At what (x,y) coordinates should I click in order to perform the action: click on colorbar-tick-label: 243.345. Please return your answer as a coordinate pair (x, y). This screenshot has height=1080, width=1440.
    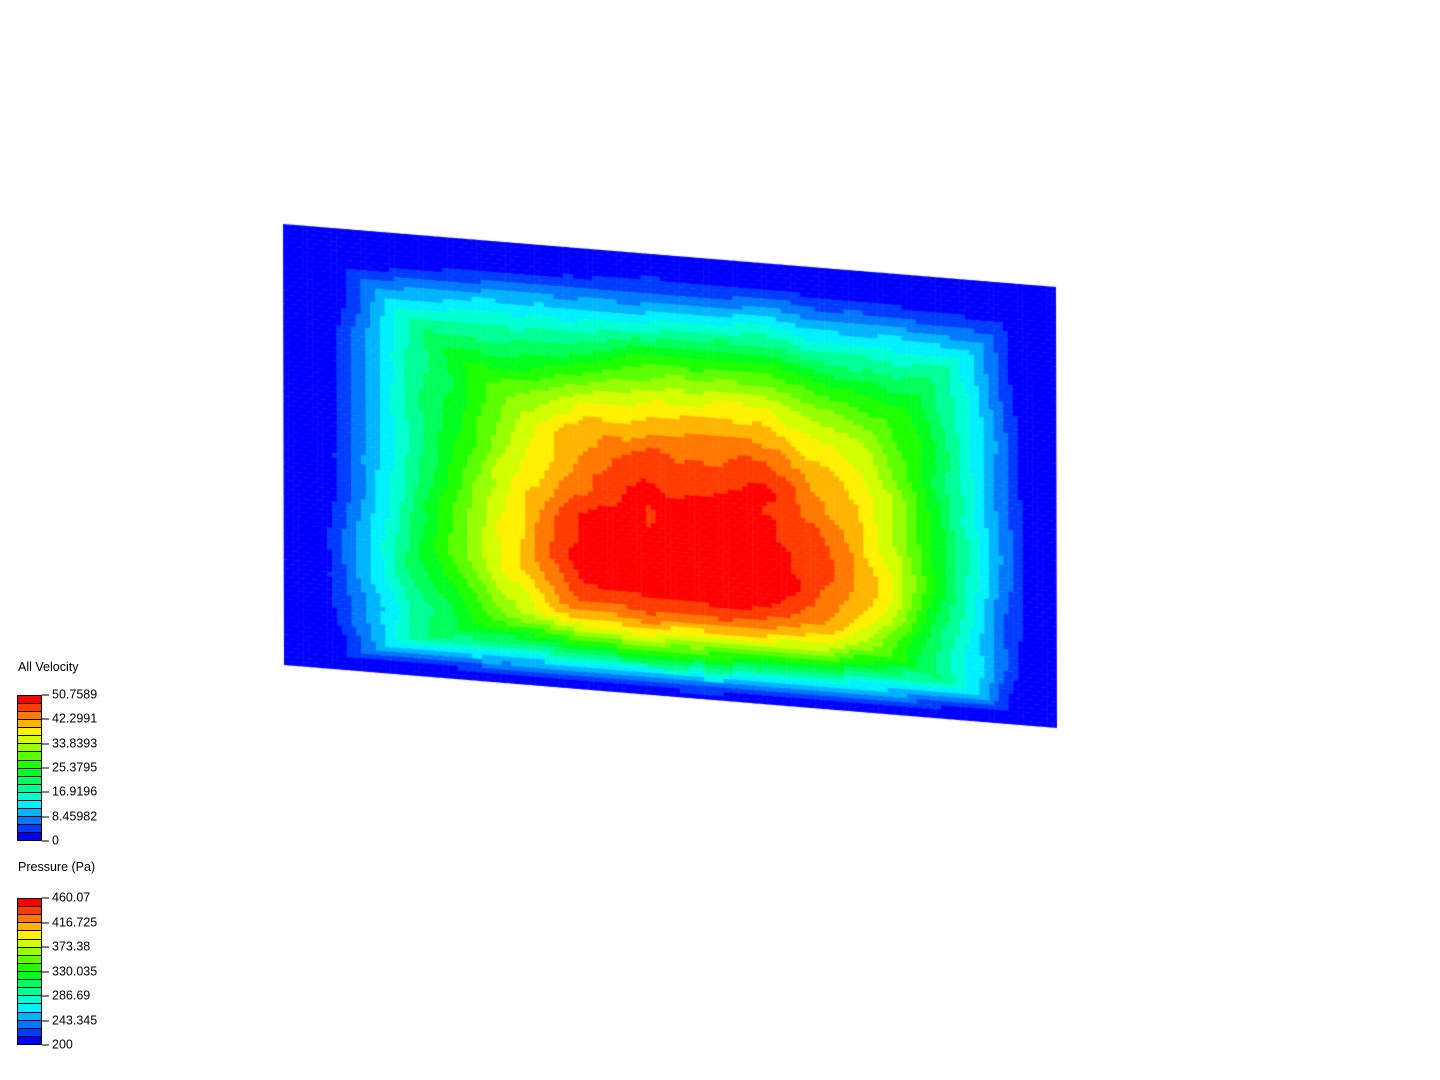
    Looking at the image, I should click on (75, 1020).